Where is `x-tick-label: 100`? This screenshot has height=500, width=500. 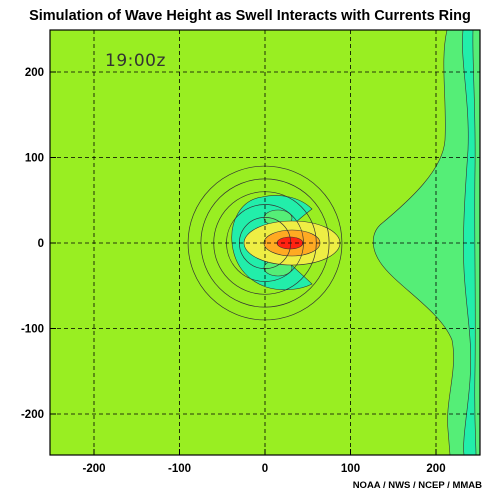
x-tick-label: 100 is located at coordinates (350, 469).